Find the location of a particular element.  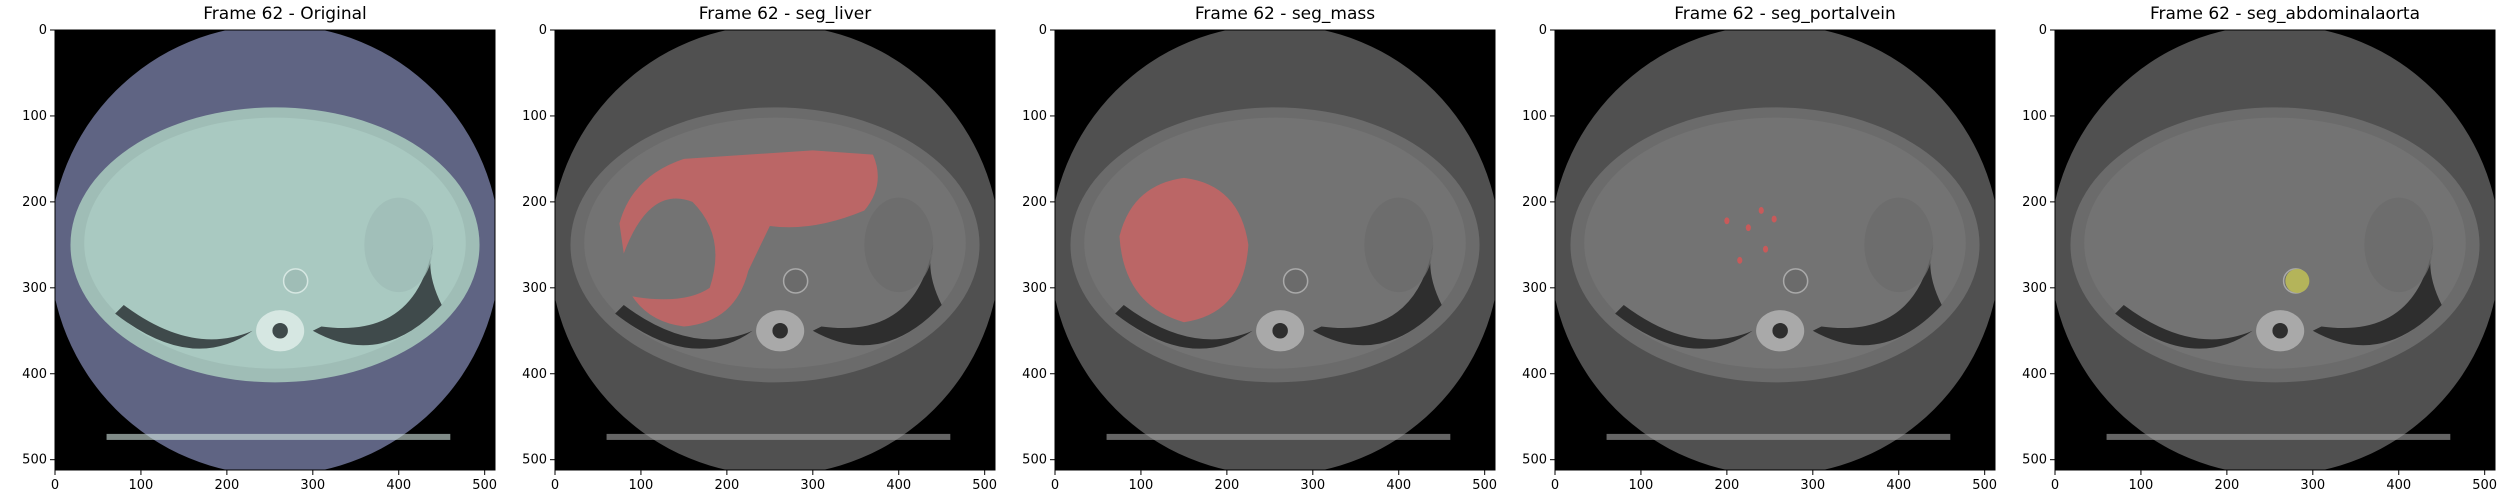

panel-title: Frame 62 - seg_portalvein is located at coordinates (1785, 14).